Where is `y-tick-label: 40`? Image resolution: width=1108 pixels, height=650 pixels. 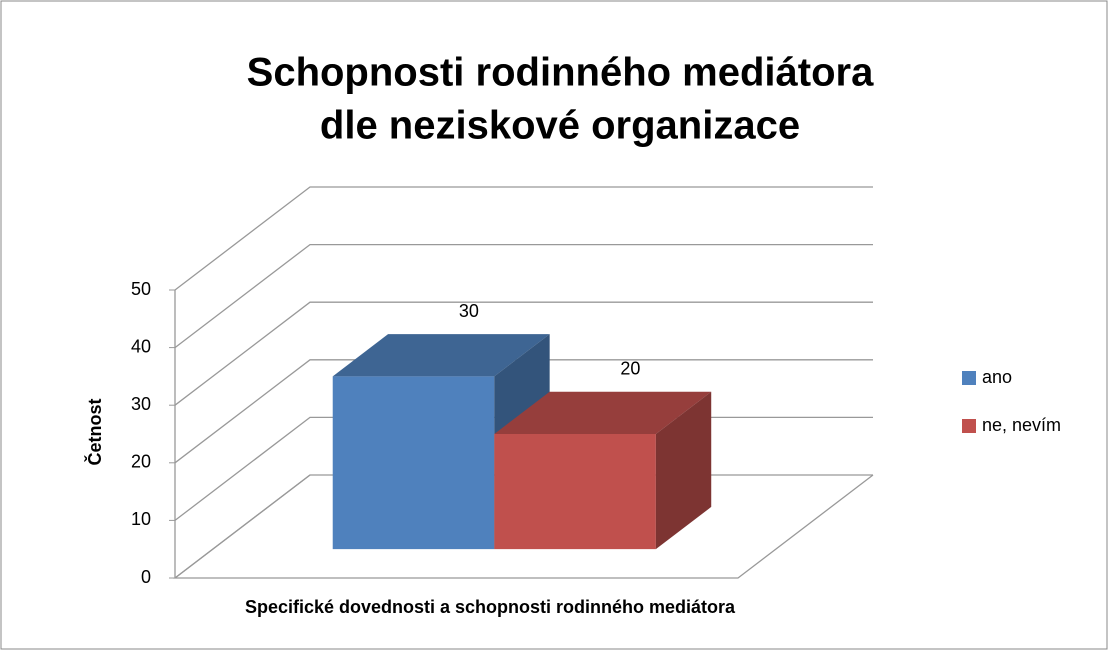 y-tick-label: 40 is located at coordinates (141, 346).